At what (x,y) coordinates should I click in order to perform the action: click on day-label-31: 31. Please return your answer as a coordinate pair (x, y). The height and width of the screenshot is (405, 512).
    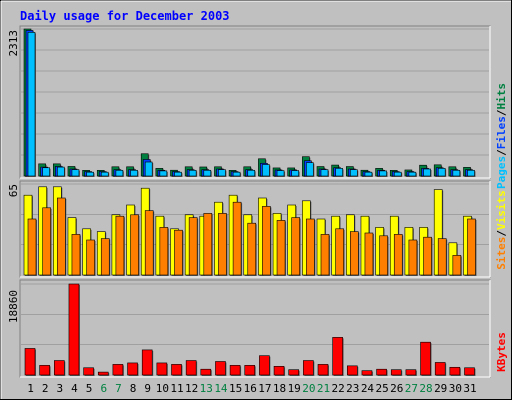
    Looking at the image, I should click on (469, 388).